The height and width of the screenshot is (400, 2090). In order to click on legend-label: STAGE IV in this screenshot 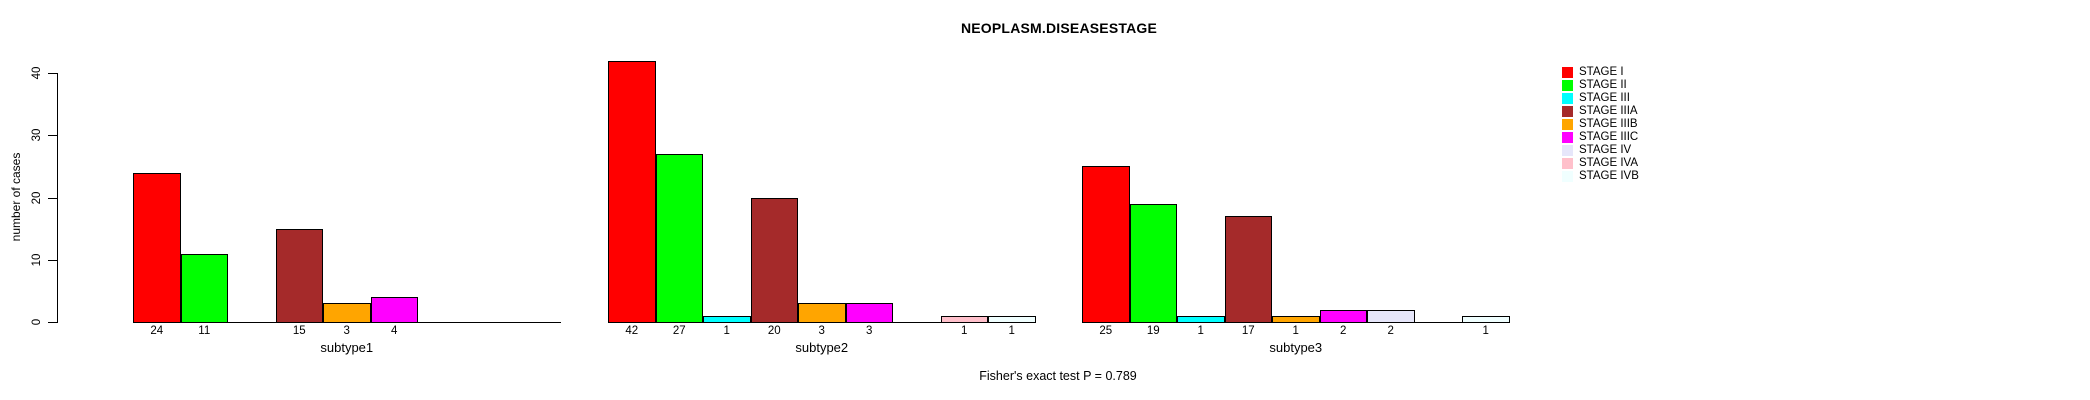, I will do `click(1605, 150)`.